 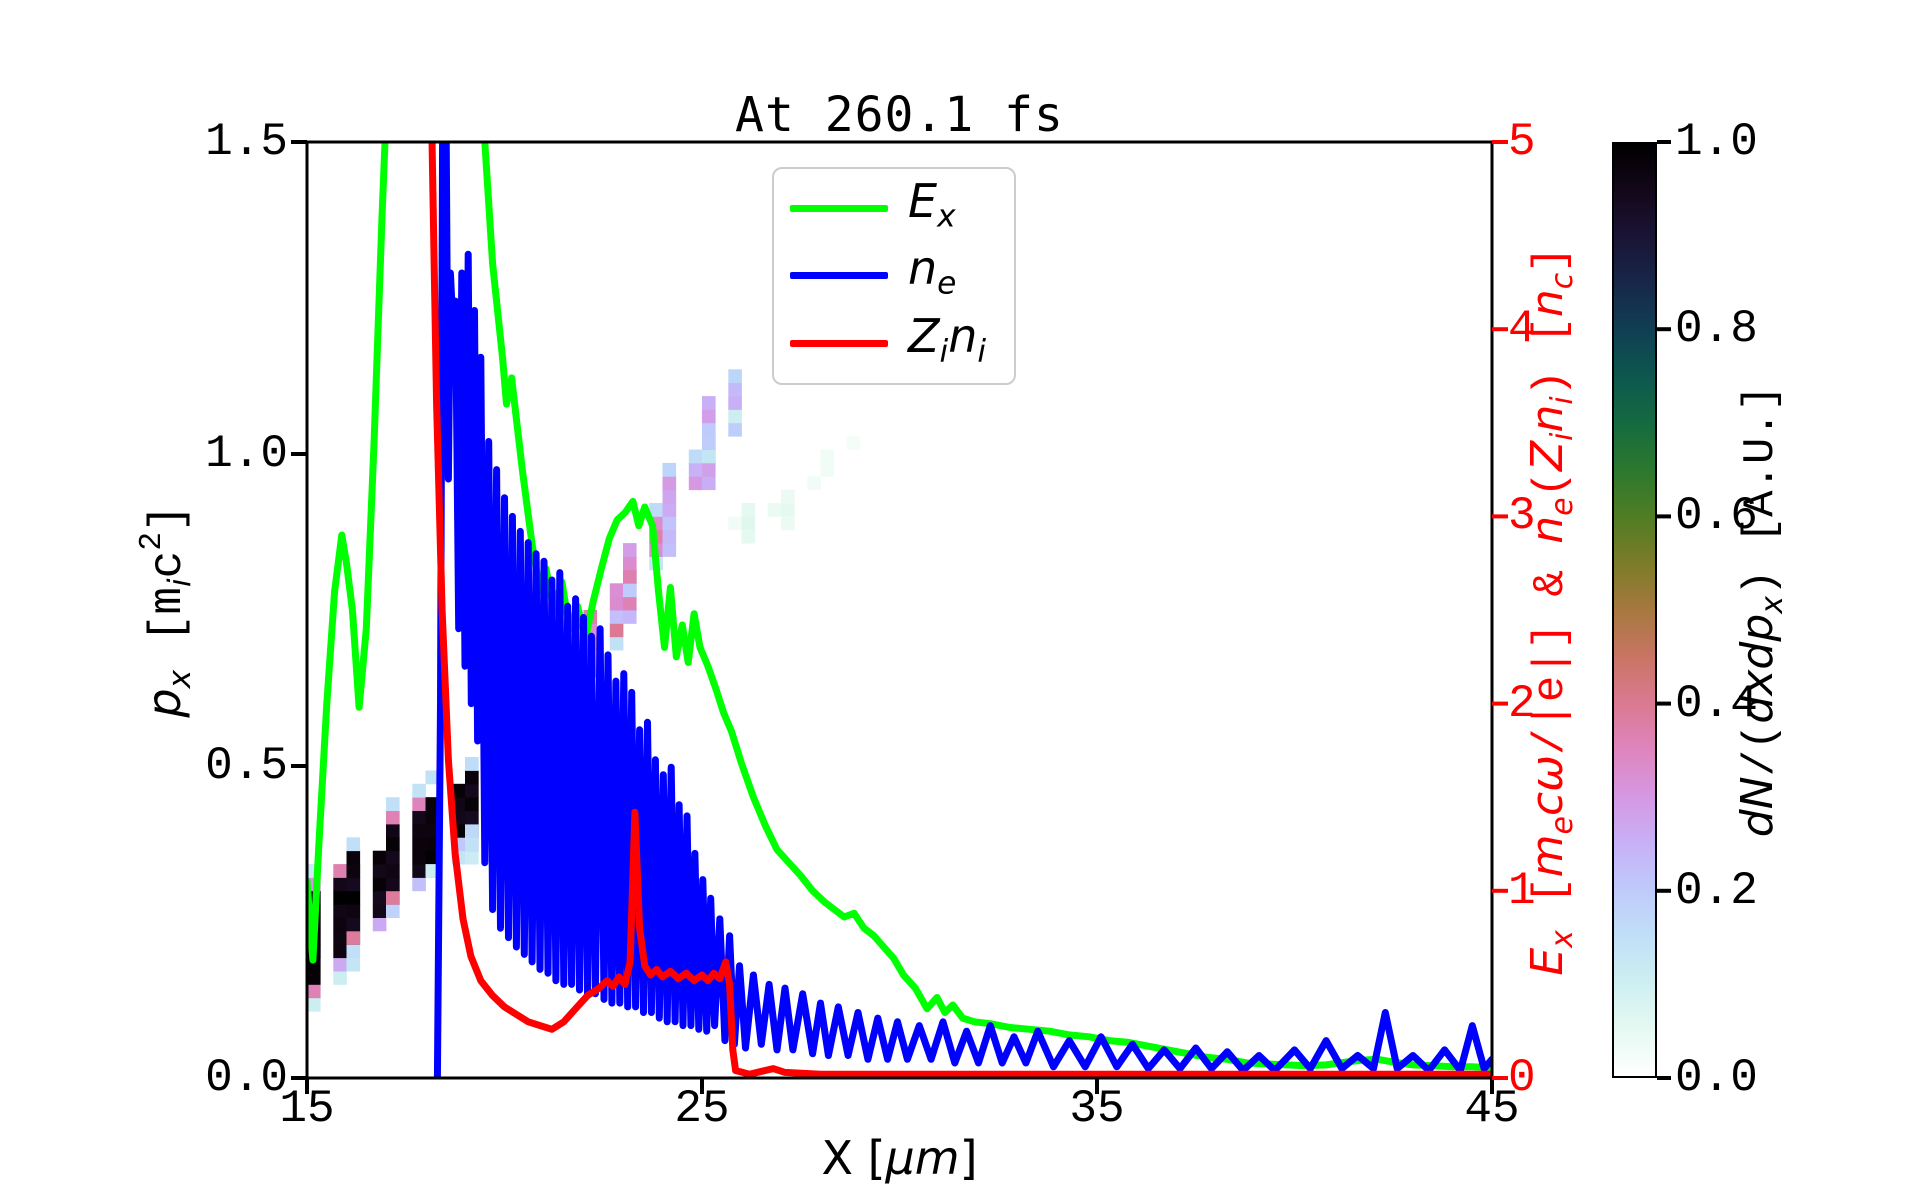 What do you see at coordinates (246, 454) in the screenshot?
I see `y-left-tick-label: 1.0` at bounding box center [246, 454].